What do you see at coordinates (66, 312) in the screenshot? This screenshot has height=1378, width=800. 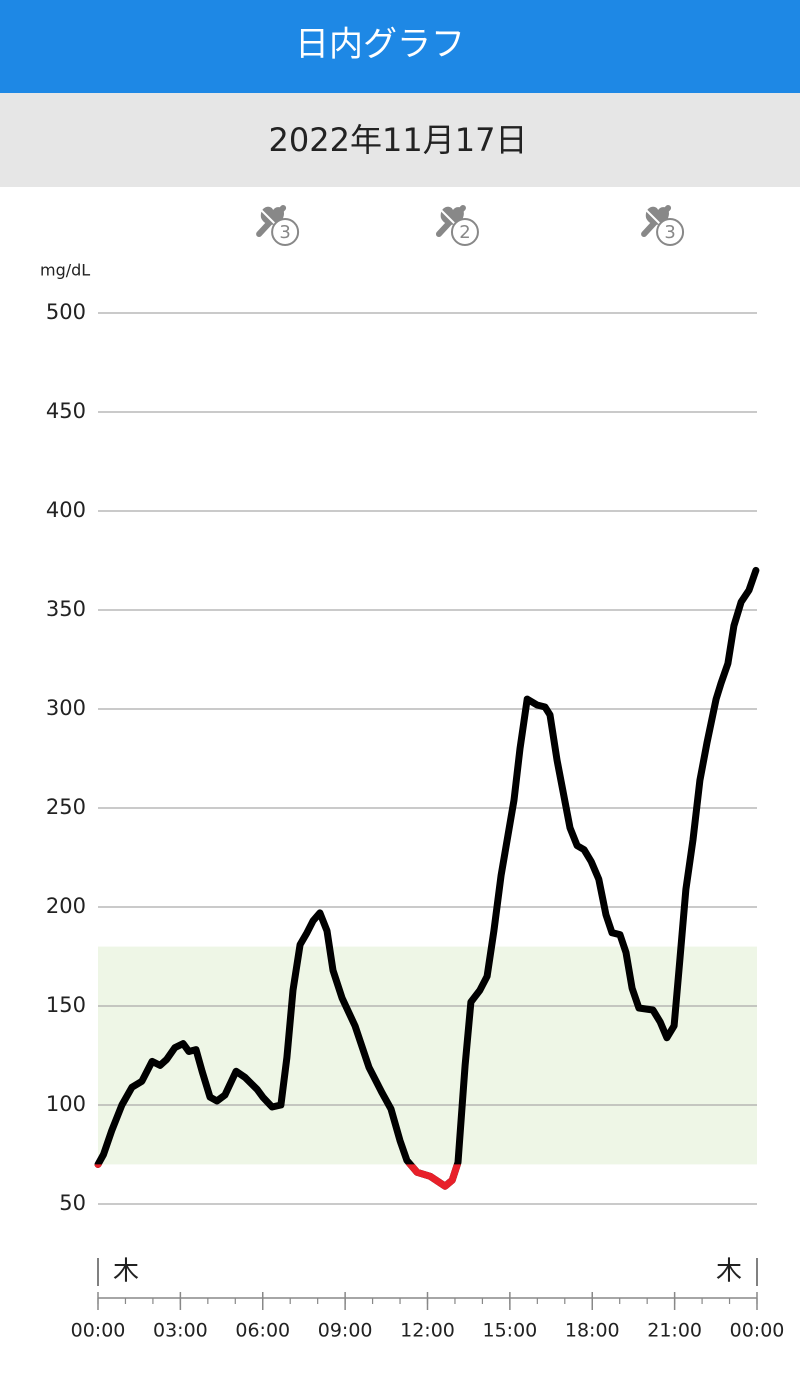 I see `y-tick-label: 500` at bounding box center [66, 312].